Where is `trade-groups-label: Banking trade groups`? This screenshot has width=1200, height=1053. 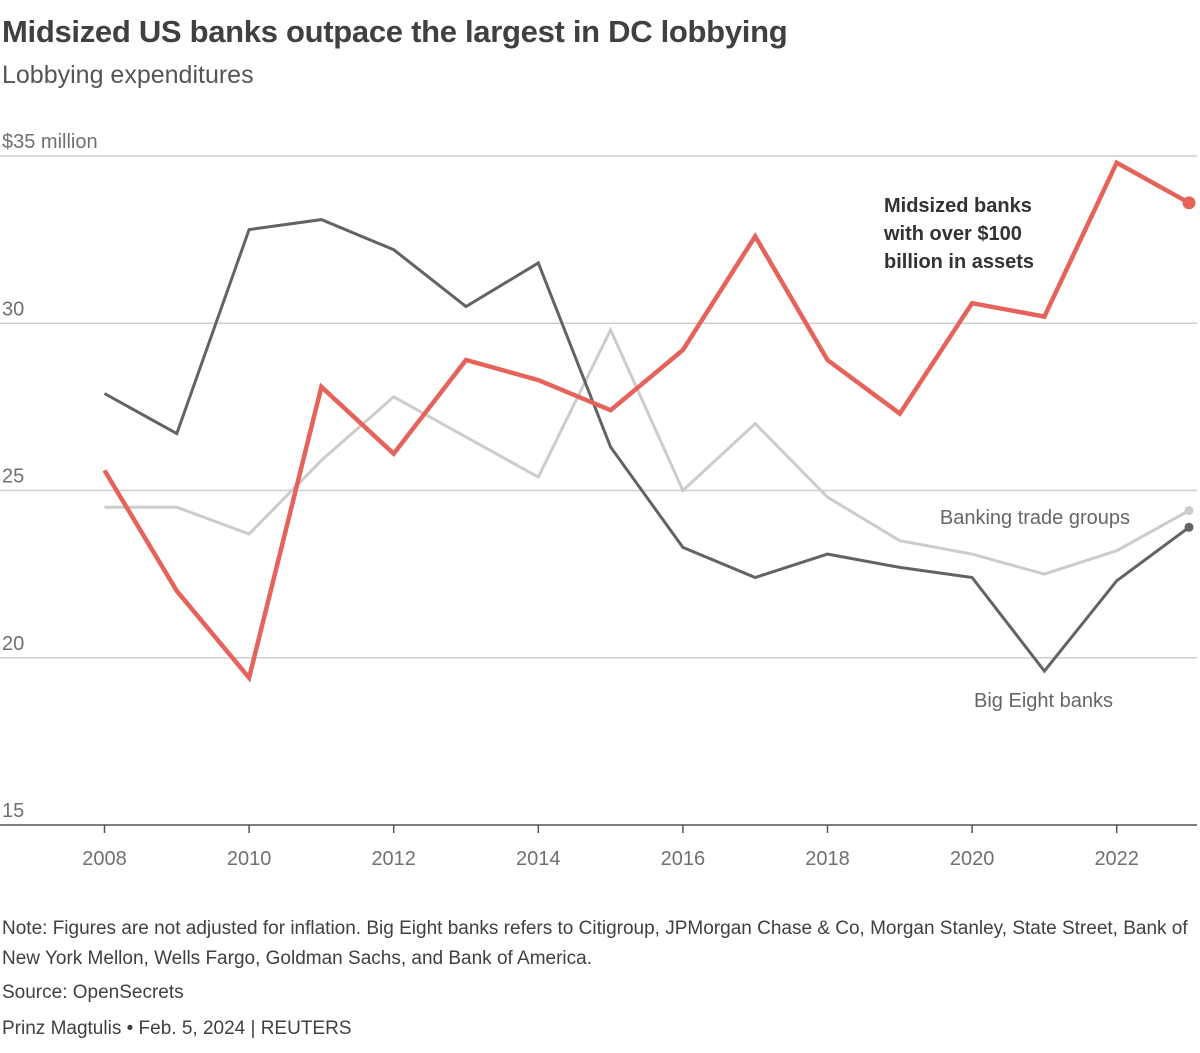 trade-groups-label: Banking trade groups is located at coordinates (1035, 518).